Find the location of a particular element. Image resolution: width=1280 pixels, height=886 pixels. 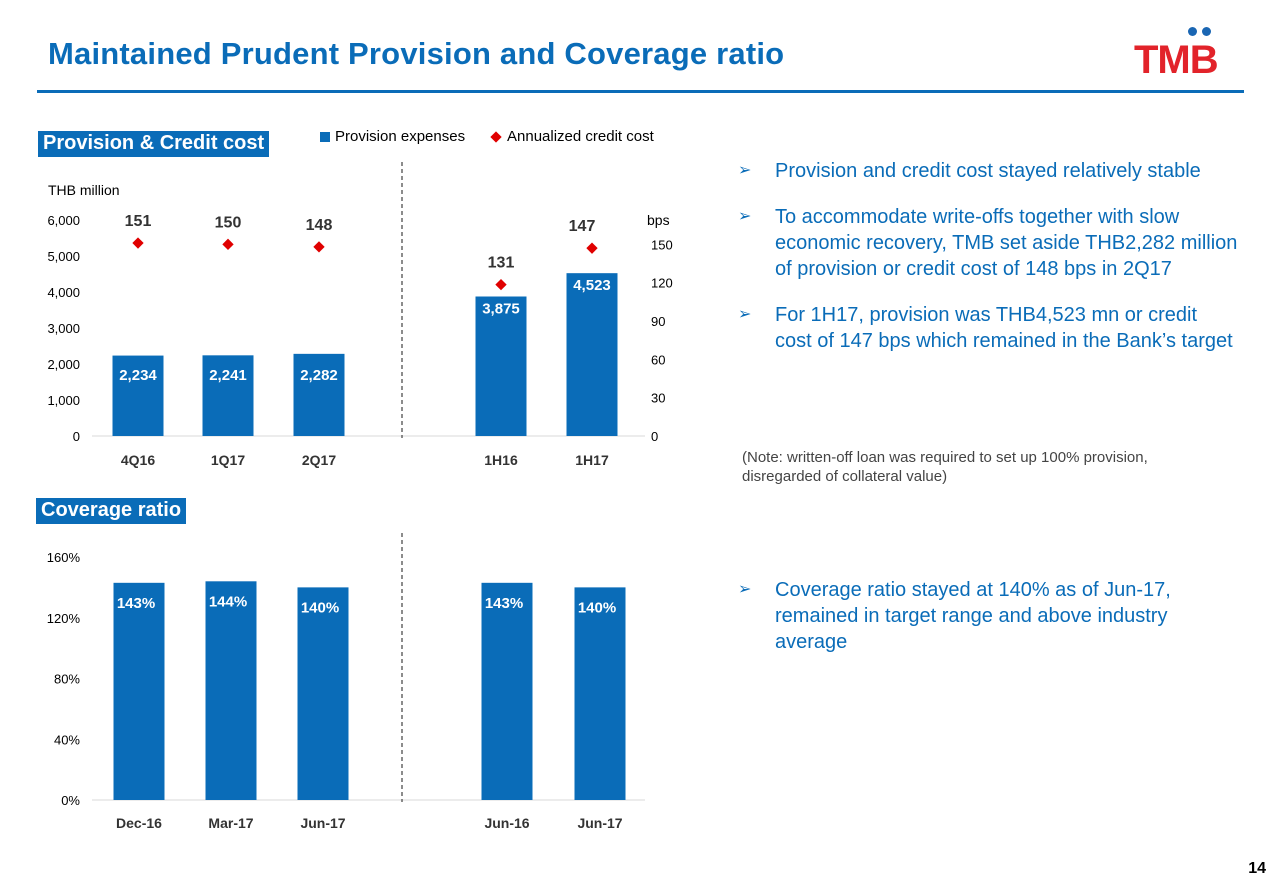

legend-provision: Provision expenses is located at coordinates (392, 136).